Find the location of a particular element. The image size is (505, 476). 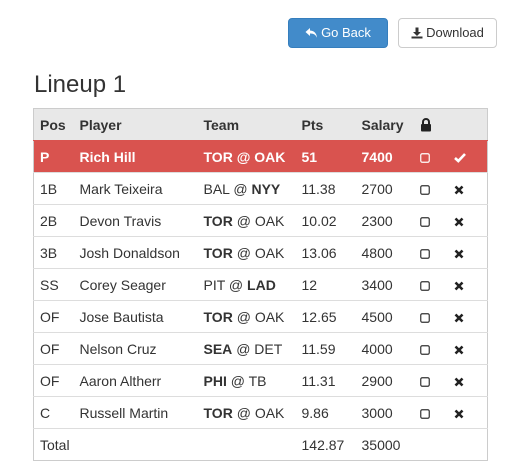

table-row: OF Jose Bautista TOR @ OAK 12.65 4500 is located at coordinates (260, 316).